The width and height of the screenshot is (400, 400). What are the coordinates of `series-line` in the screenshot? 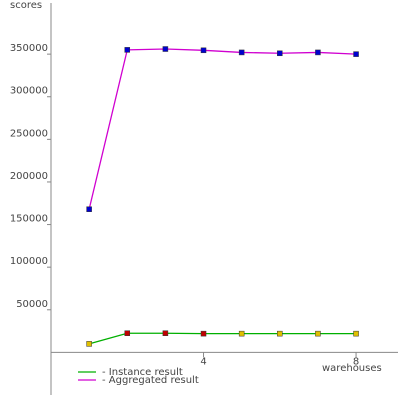 It's located at (222, 338).